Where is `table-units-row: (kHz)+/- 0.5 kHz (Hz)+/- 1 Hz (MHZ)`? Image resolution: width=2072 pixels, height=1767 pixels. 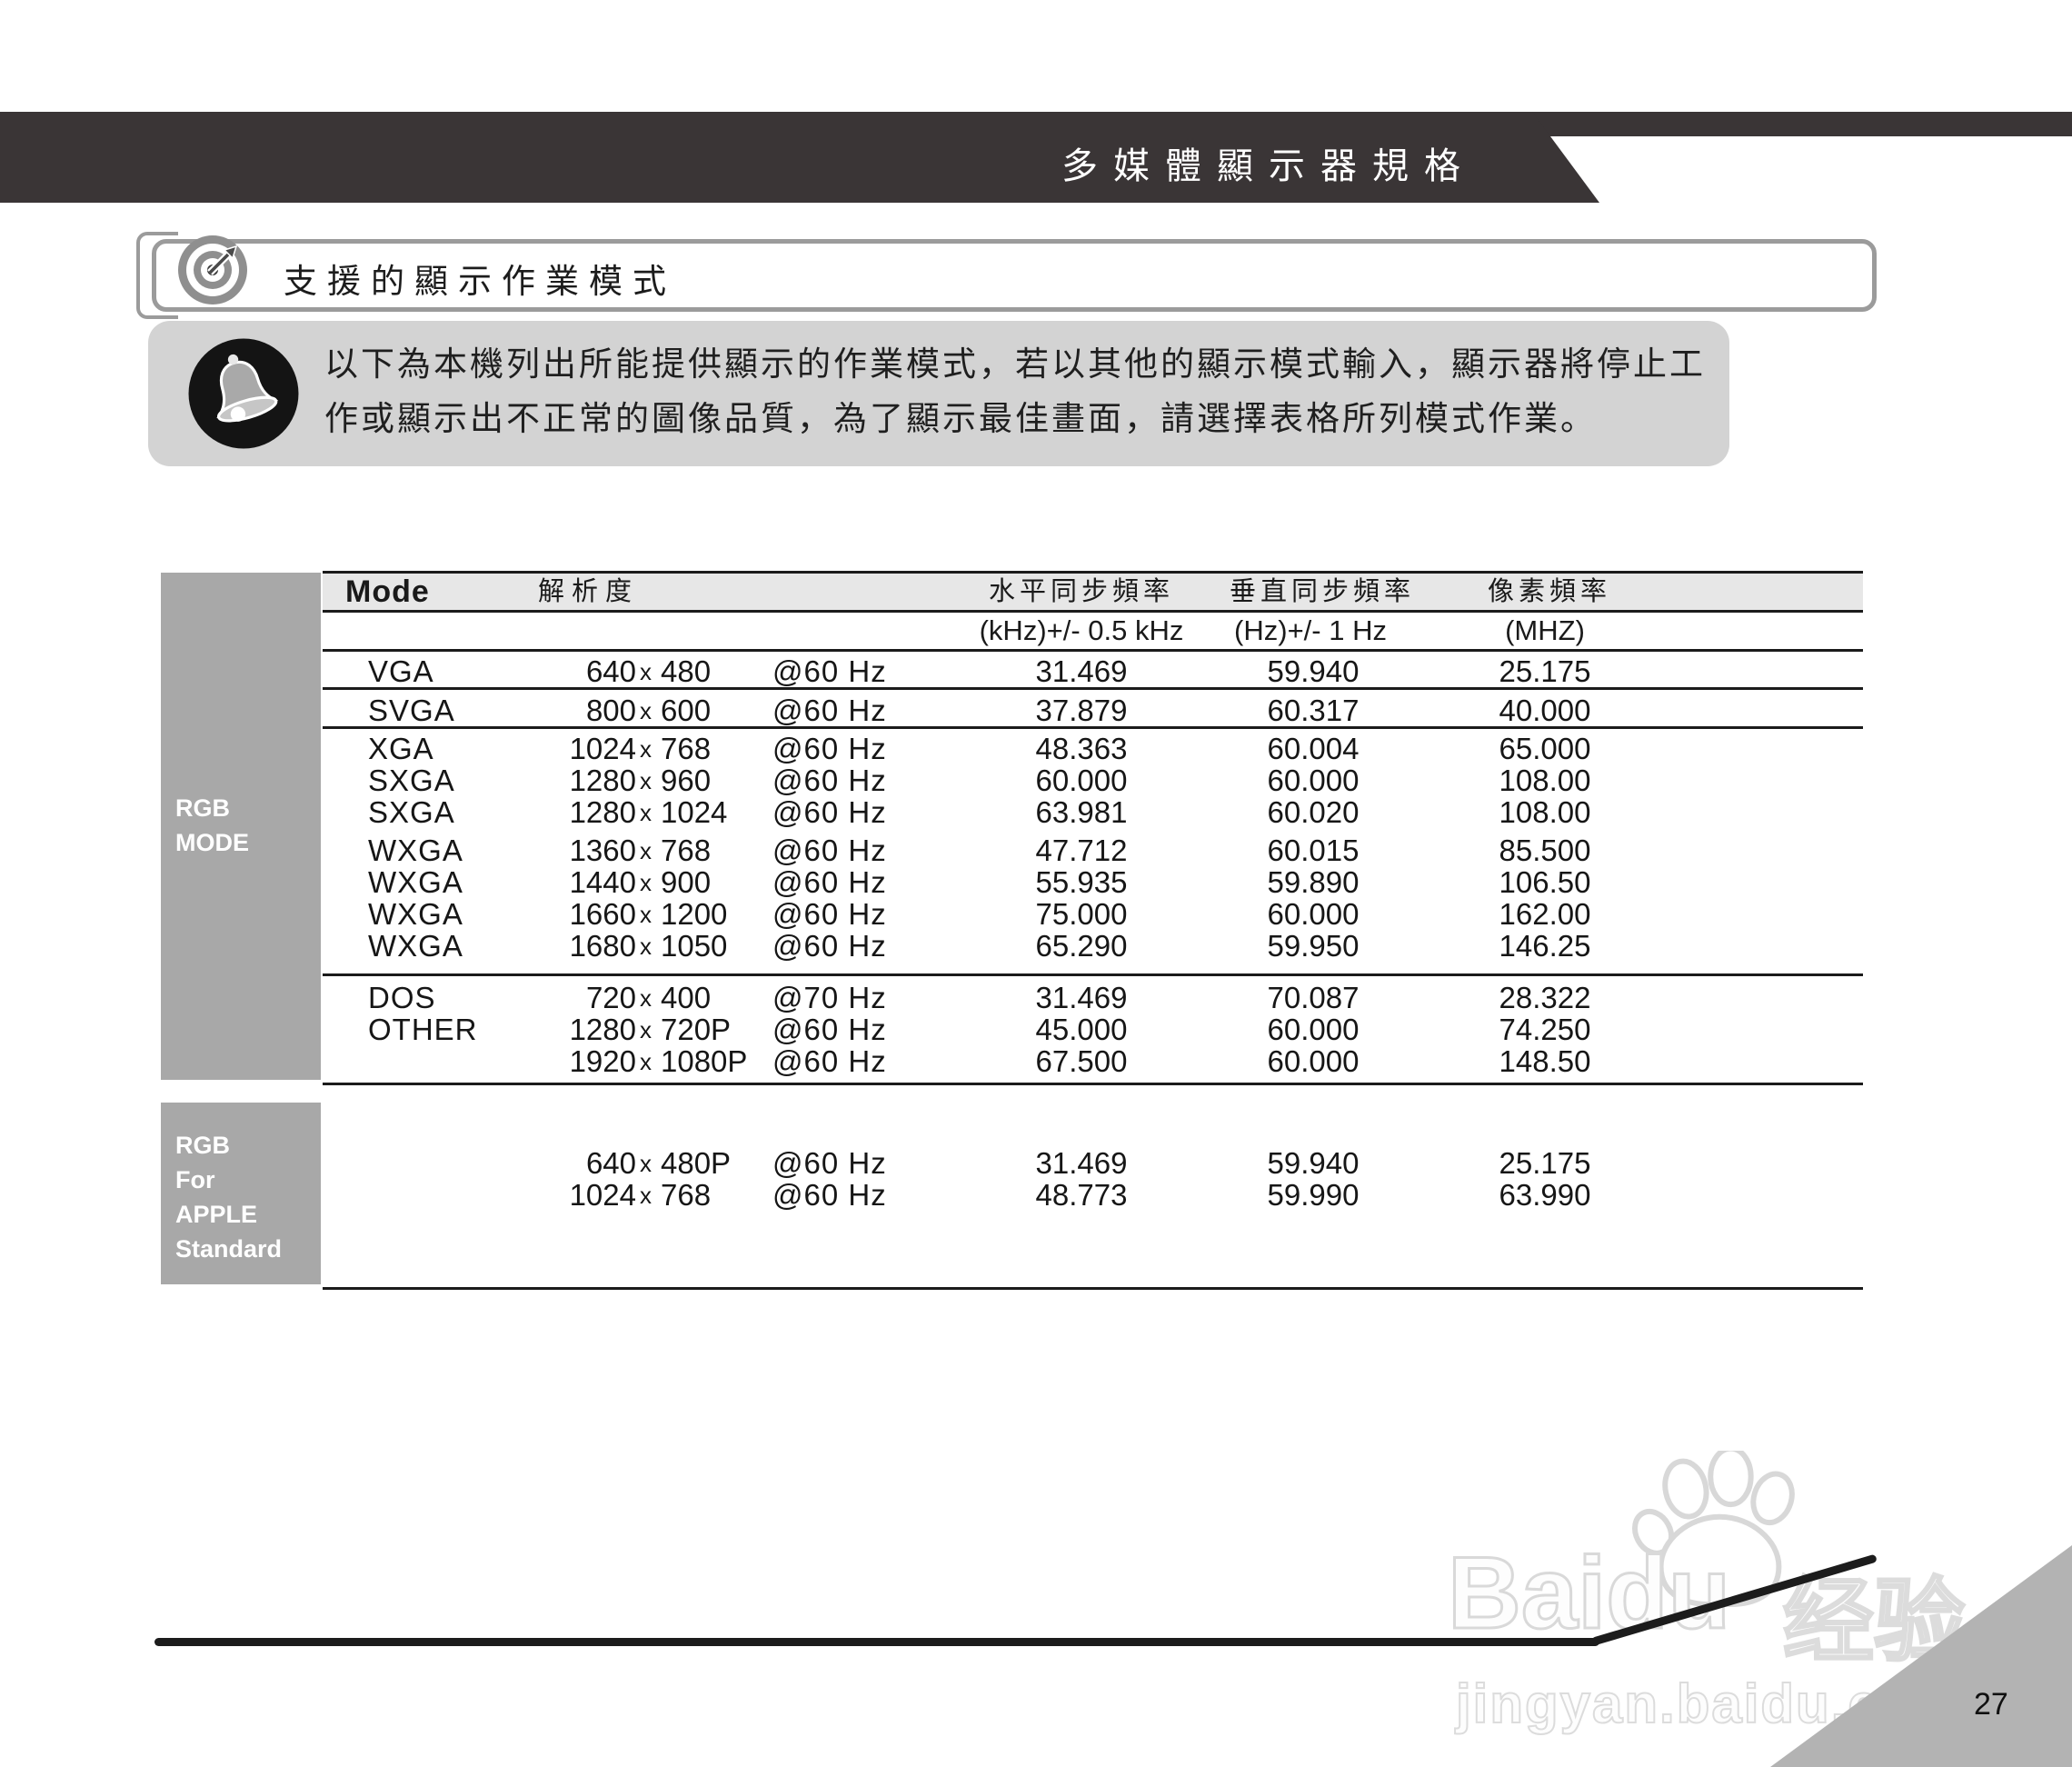 table-units-row: (kHz)+/- 0.5 kHz (Hz)+/- 1 Hz (MHZ) is located at coordinates (1093, 631).